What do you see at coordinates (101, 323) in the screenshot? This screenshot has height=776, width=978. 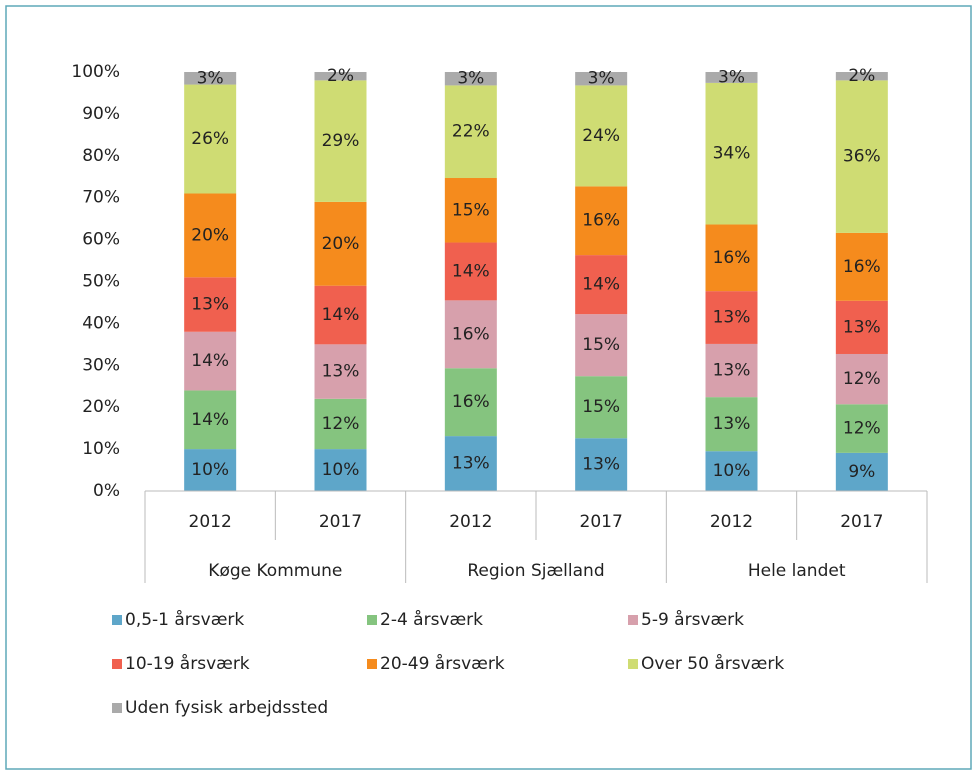 I see `y-tick-label: 40%` at bounding box center [101, 323].